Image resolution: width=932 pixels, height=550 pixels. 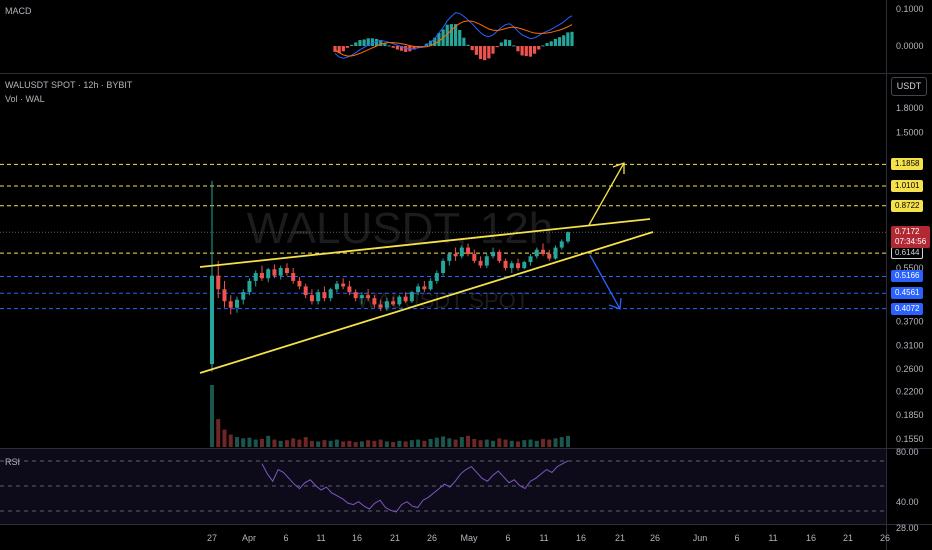 I want to click on rsi-tick-label: 40.00, so click(x=907, y=502).